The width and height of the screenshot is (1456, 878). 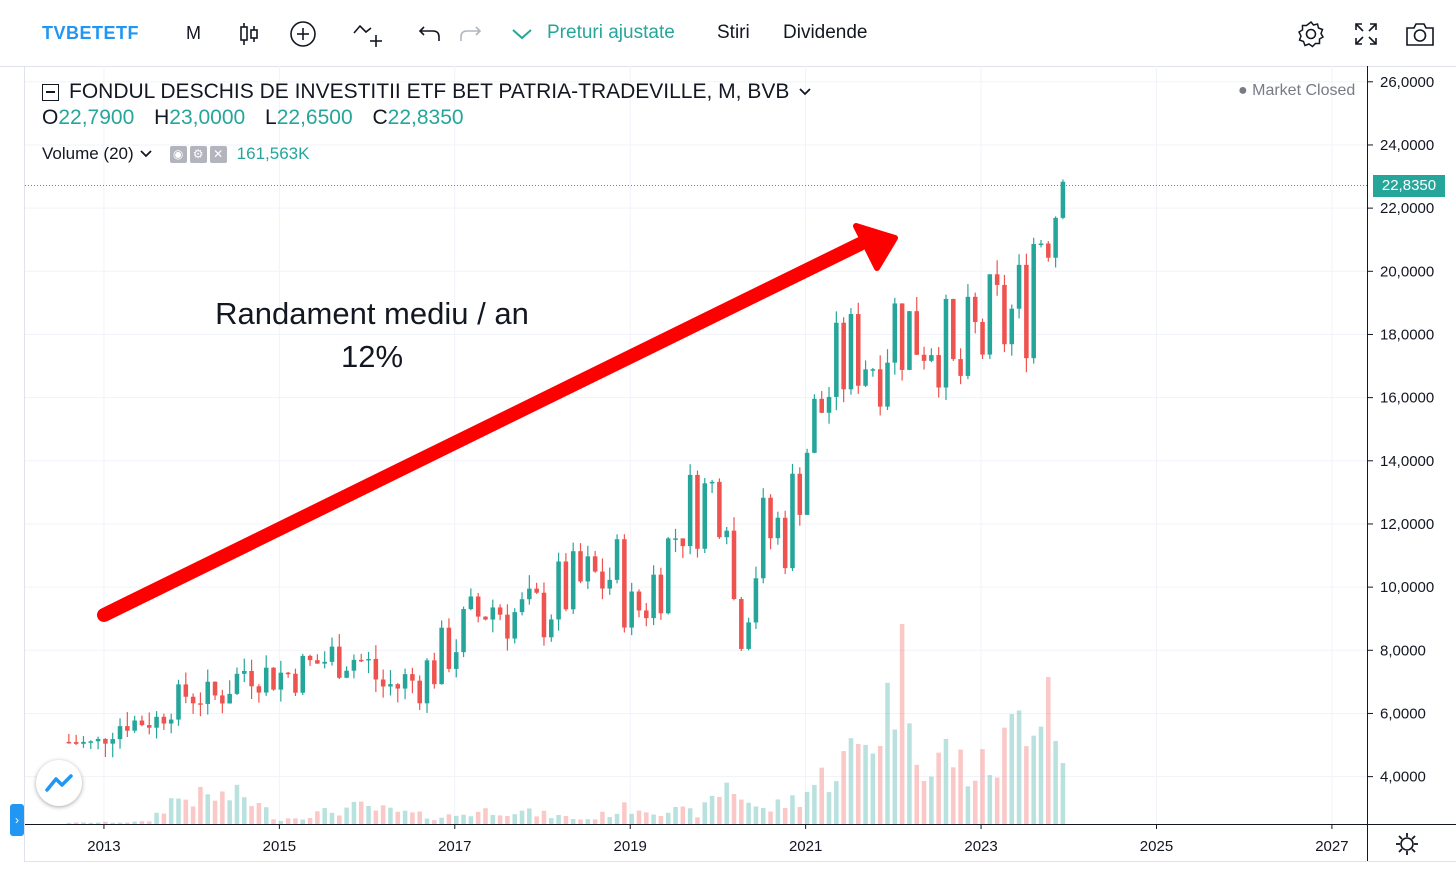 I want to click on y-tick-label: 18,0000, so click(x=1407, y=334).